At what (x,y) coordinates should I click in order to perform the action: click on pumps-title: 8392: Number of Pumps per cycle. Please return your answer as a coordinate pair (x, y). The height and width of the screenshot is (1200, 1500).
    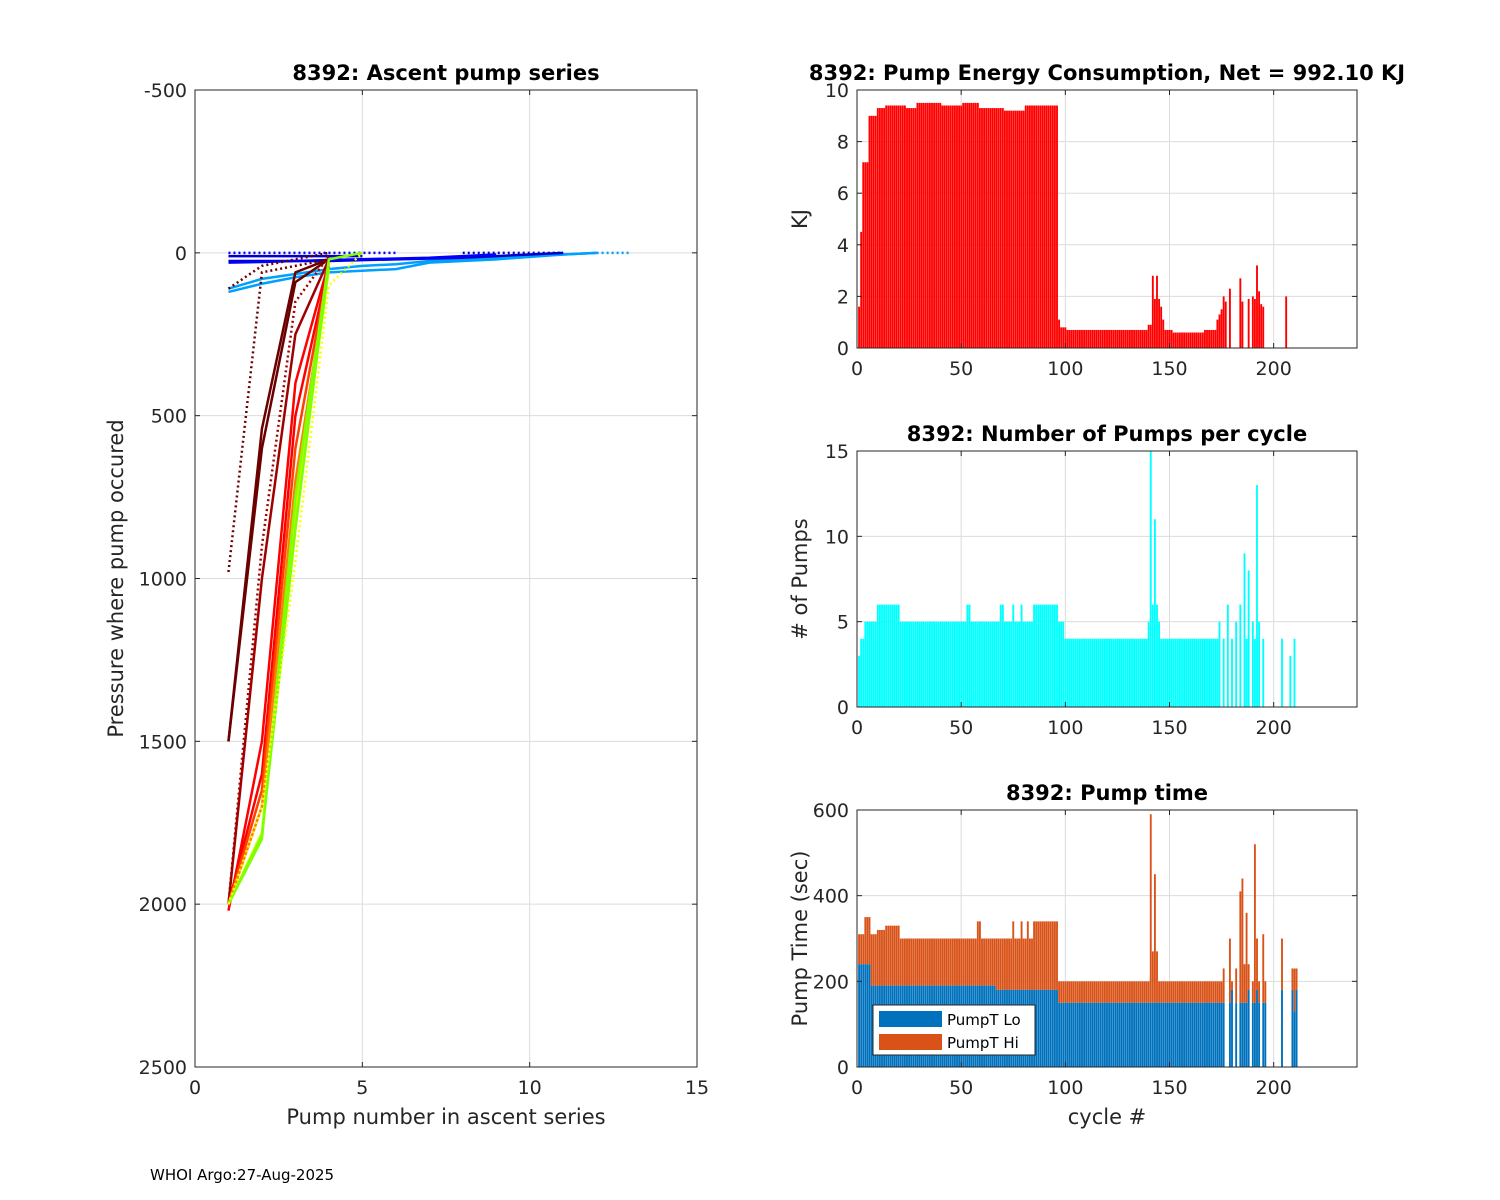
    Looking at the image, I should click on (1107, 434).